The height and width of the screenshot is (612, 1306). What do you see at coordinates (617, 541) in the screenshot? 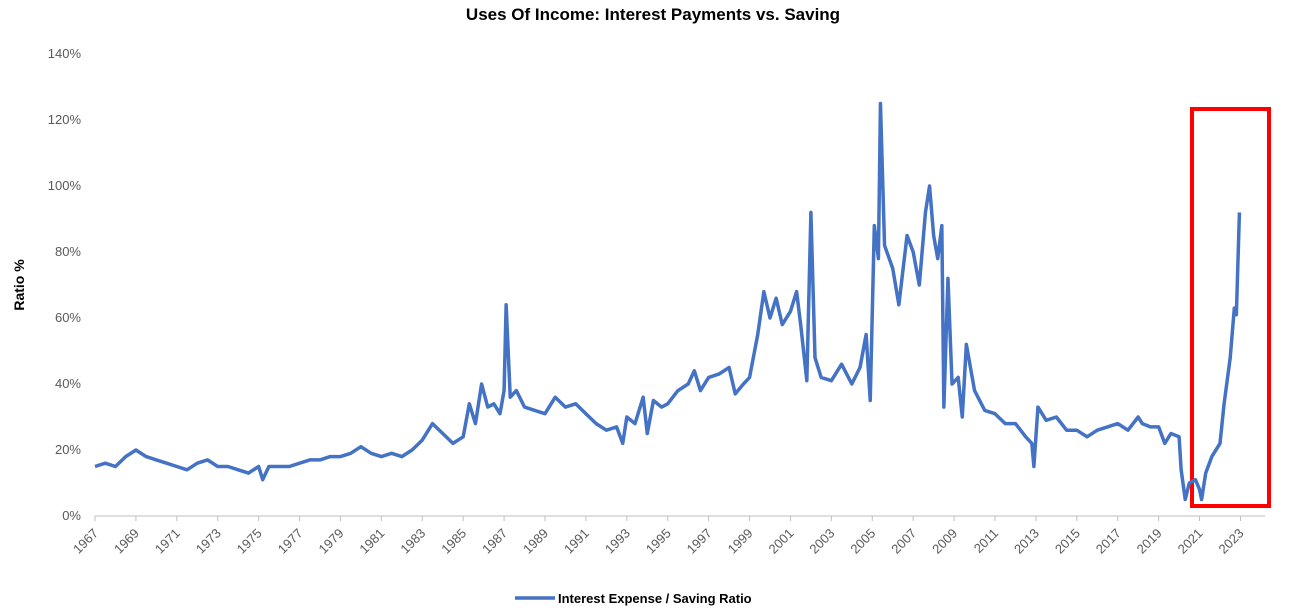
I see `x-tick-label: 1993` at bounding box center [617, 541].